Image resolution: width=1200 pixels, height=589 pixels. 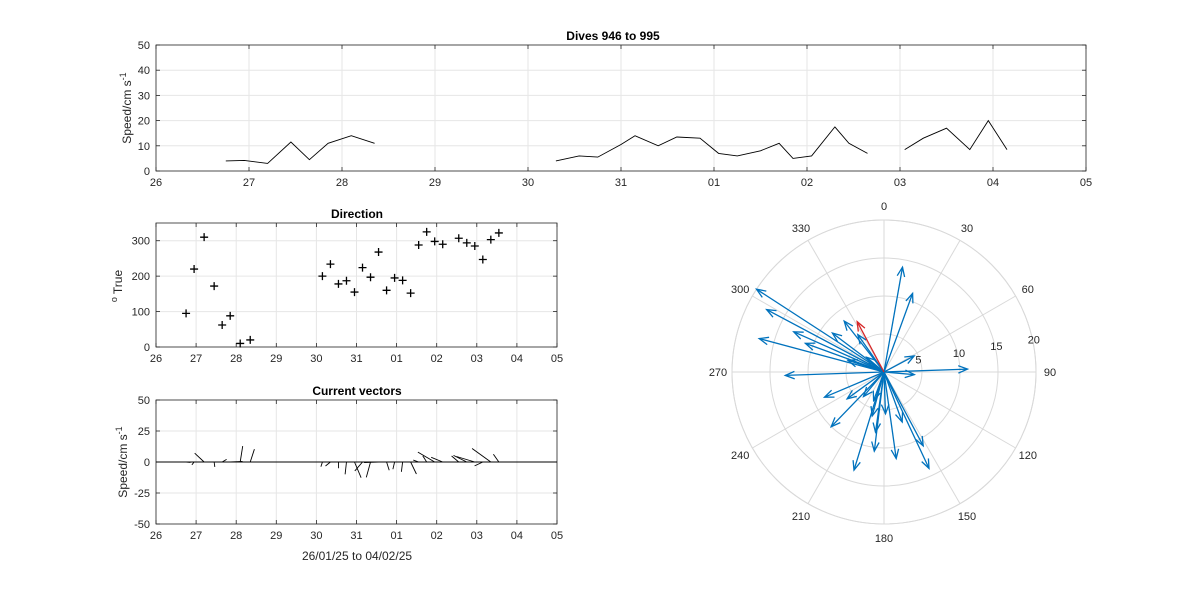 I want to click on direction-ylabel-text: True, so click(x=118, y=282).